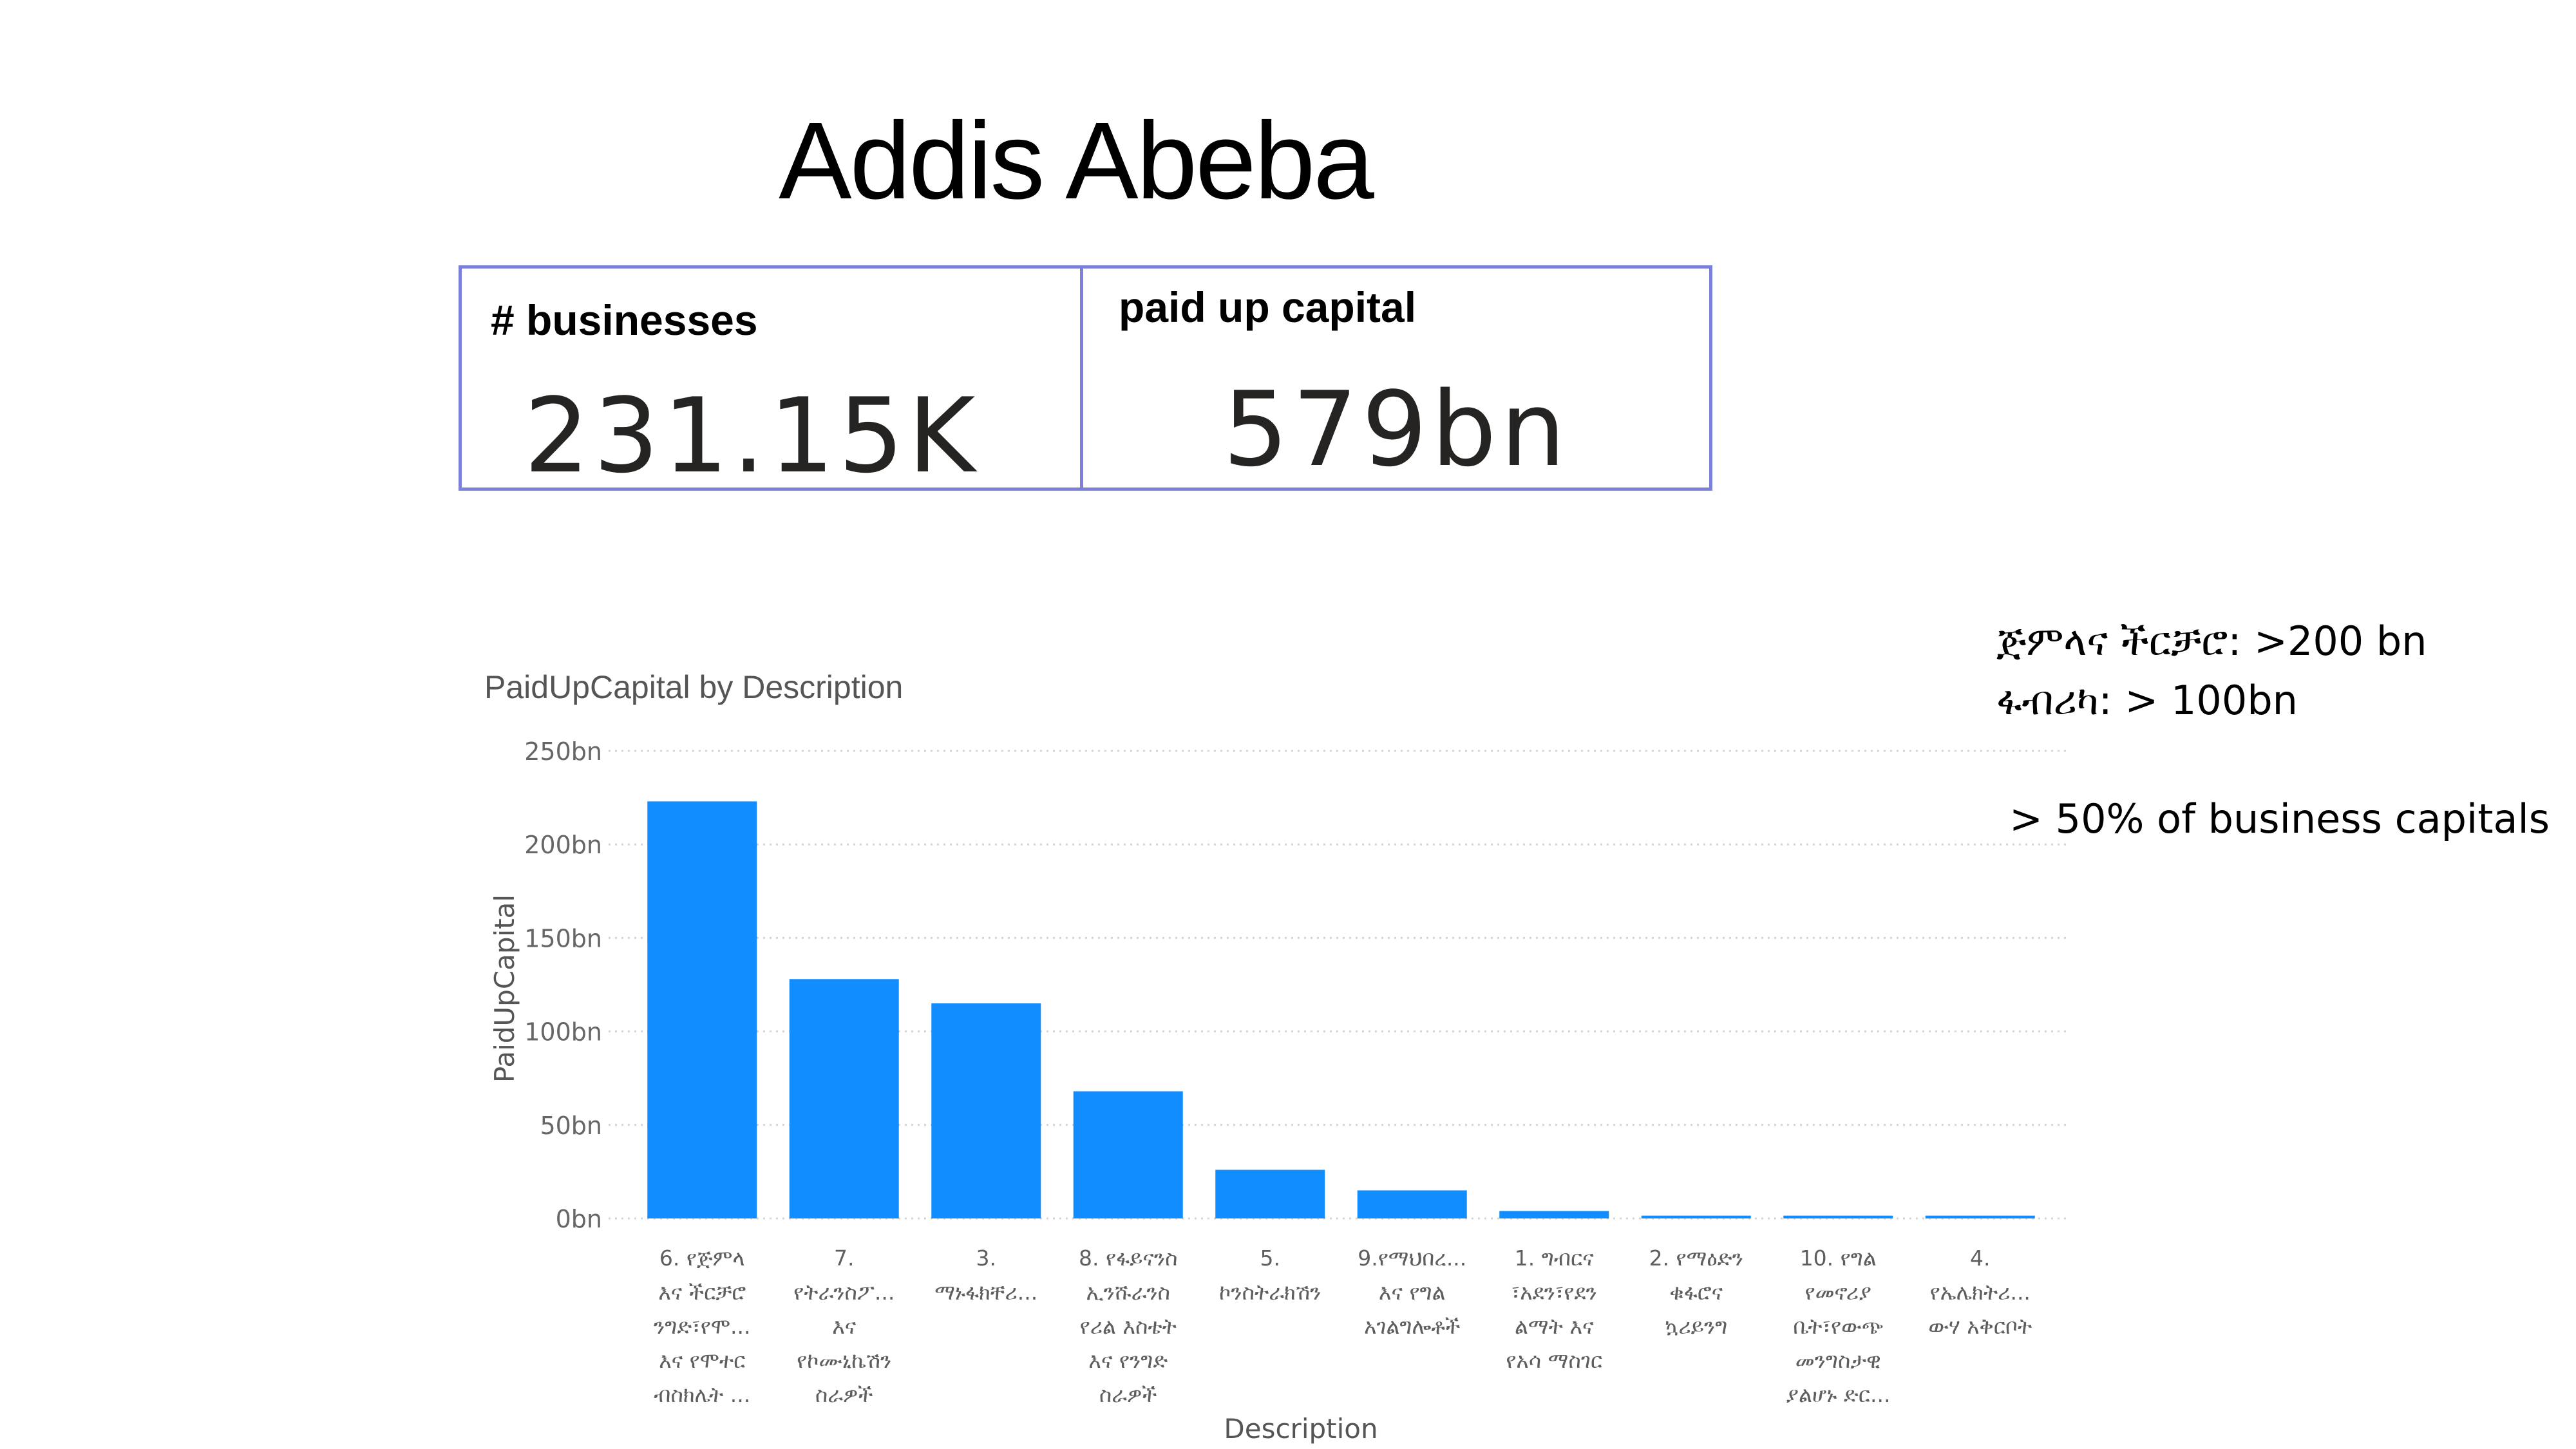 The image size is (2576, 1449). I want to click on businesses-kpi-value: 231.15K, so click(752, 435).